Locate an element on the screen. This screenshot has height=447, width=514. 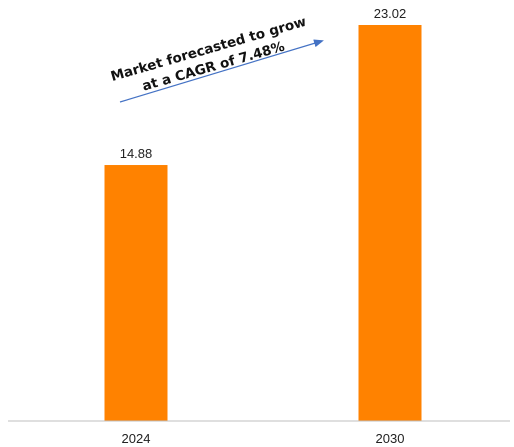
x-tick-label-2030: 2030 is located at coordinates (390, 438).